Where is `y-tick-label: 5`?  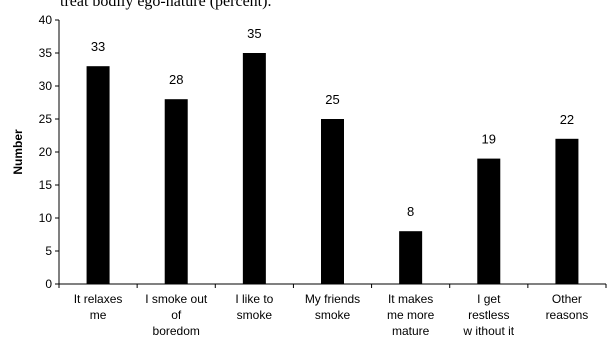
y-tick-label: 5 is located at coordinates (48, 251).